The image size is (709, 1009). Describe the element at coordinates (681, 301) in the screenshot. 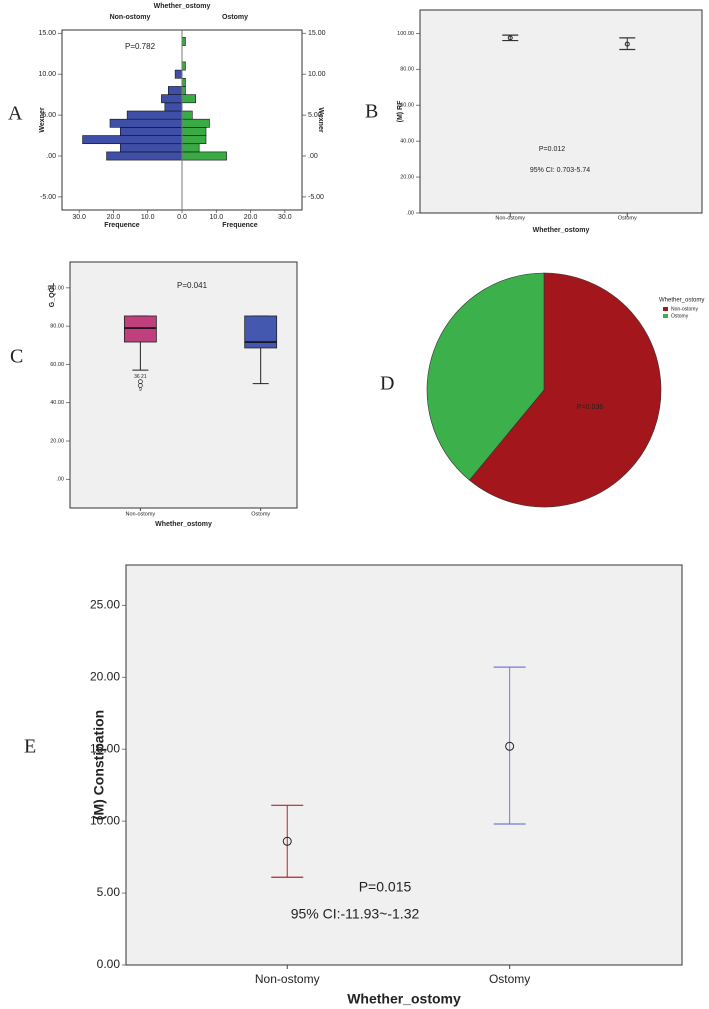

I see `legend-title: Whether_ostomy` at that location.